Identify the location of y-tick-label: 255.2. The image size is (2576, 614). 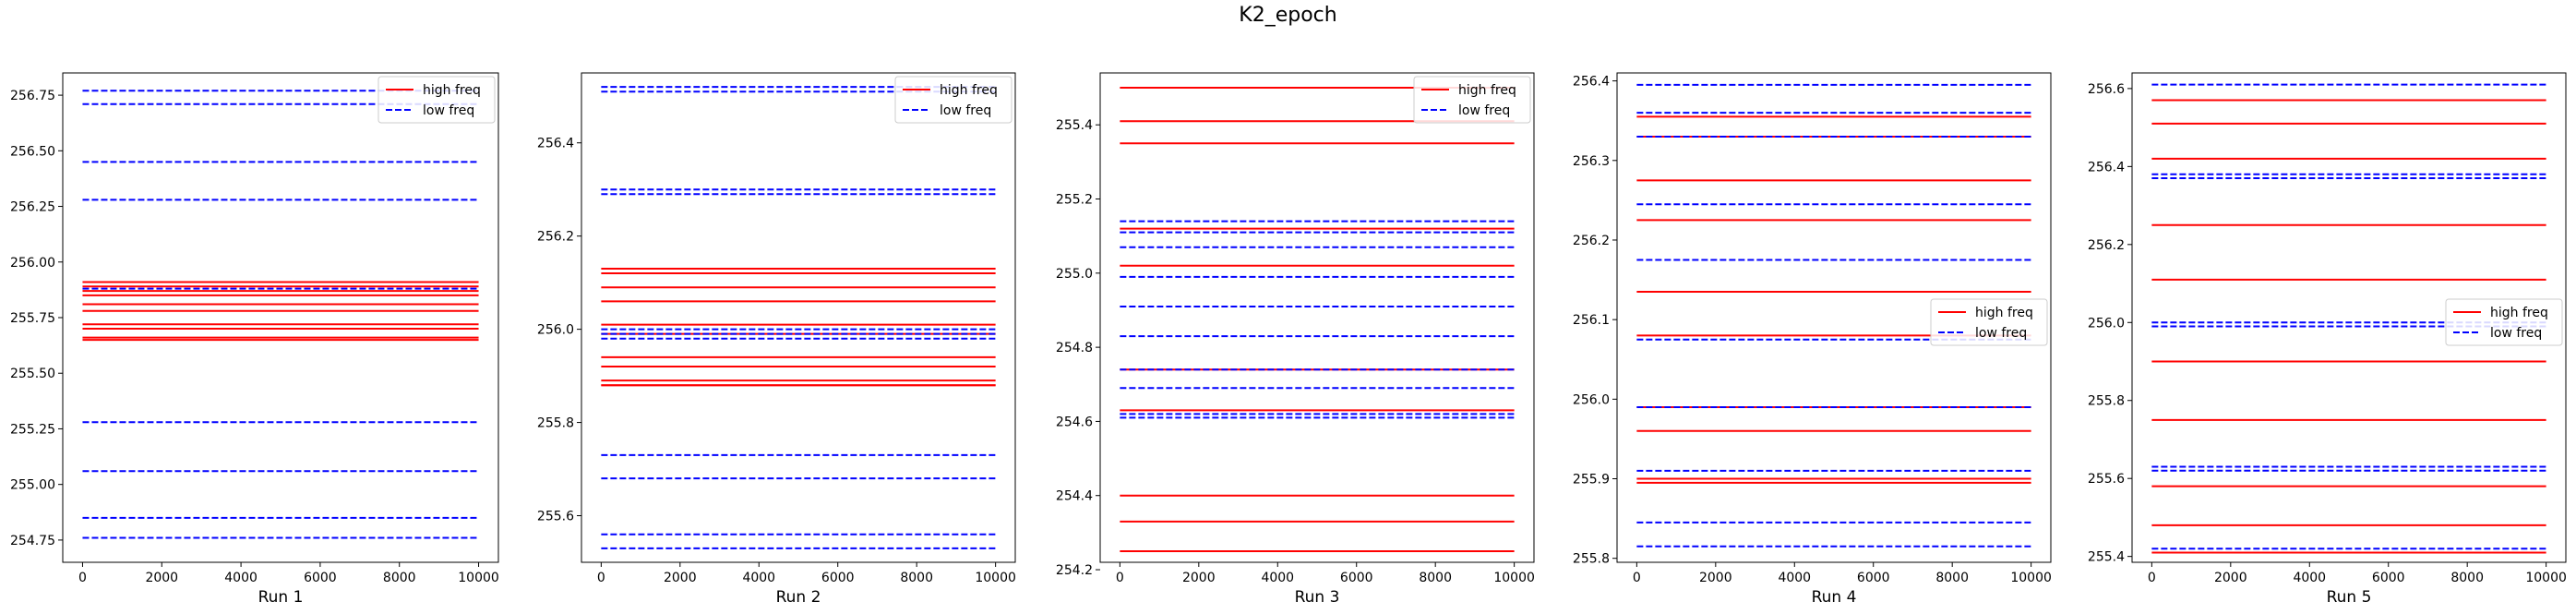
(1075, 201).